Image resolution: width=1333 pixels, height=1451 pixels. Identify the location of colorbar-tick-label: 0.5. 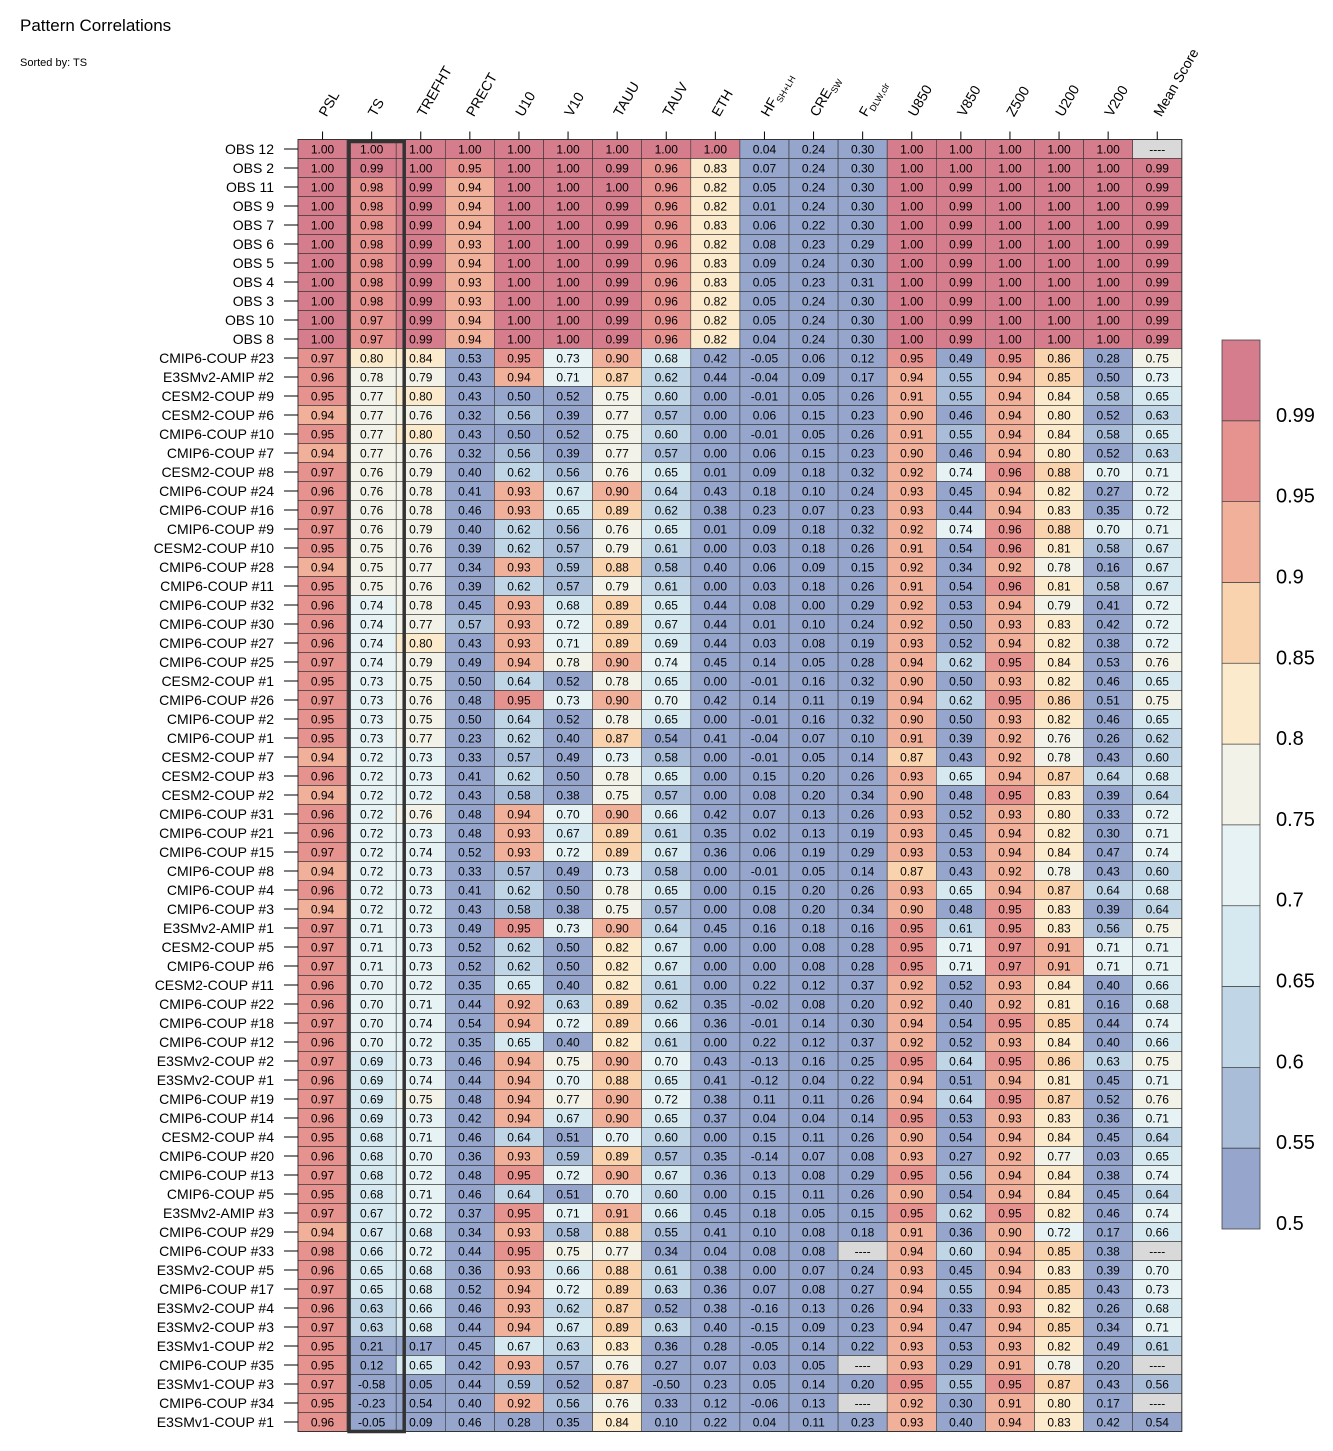
(1290, 1224).